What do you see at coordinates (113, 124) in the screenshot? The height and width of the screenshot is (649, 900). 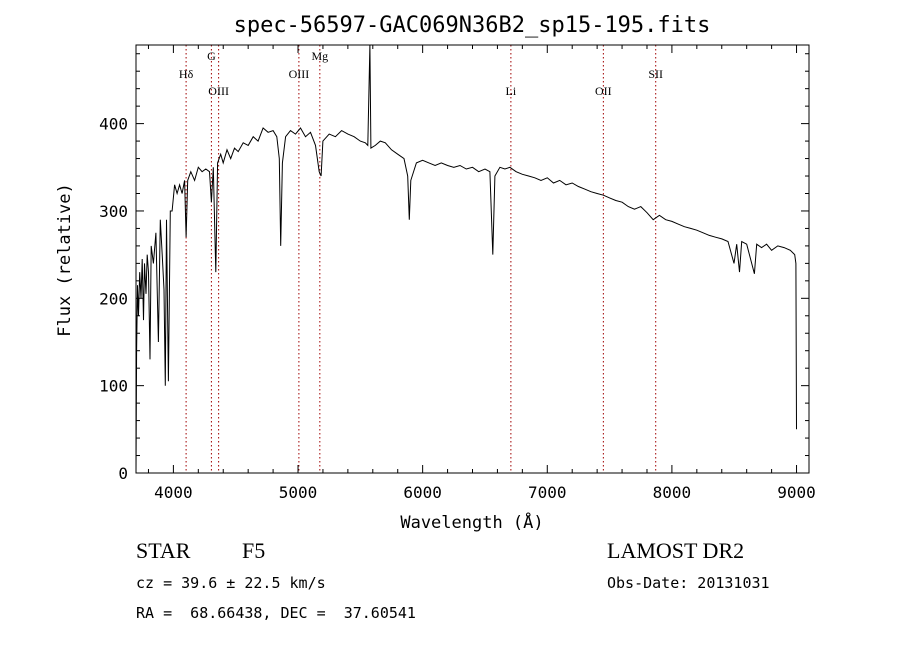 I see `y-tick-label: 400` at bounding box center [113, 124].